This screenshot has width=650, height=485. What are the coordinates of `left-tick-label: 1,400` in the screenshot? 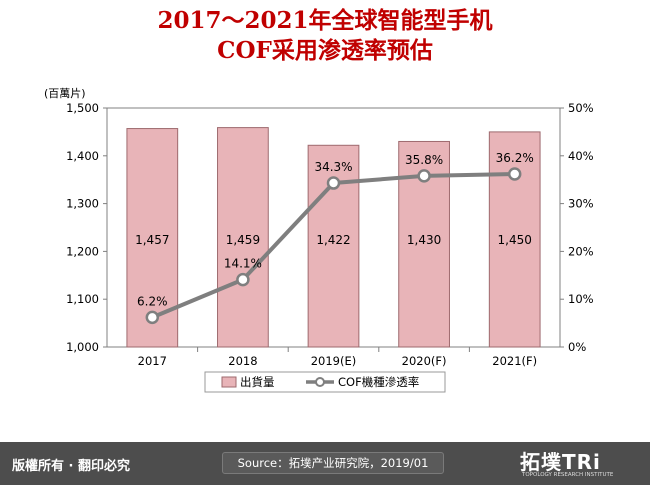 It's located at (82, 156).